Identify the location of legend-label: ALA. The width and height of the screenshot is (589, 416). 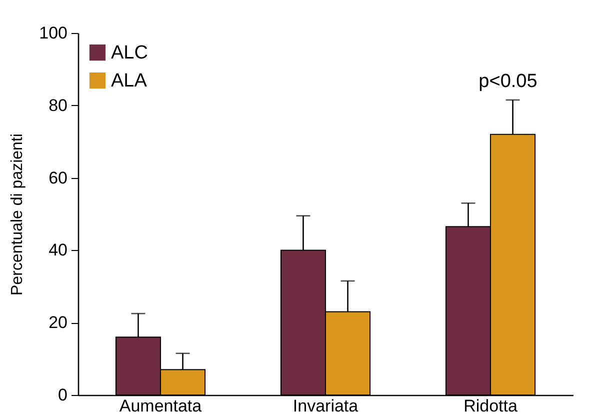
(129, 81).